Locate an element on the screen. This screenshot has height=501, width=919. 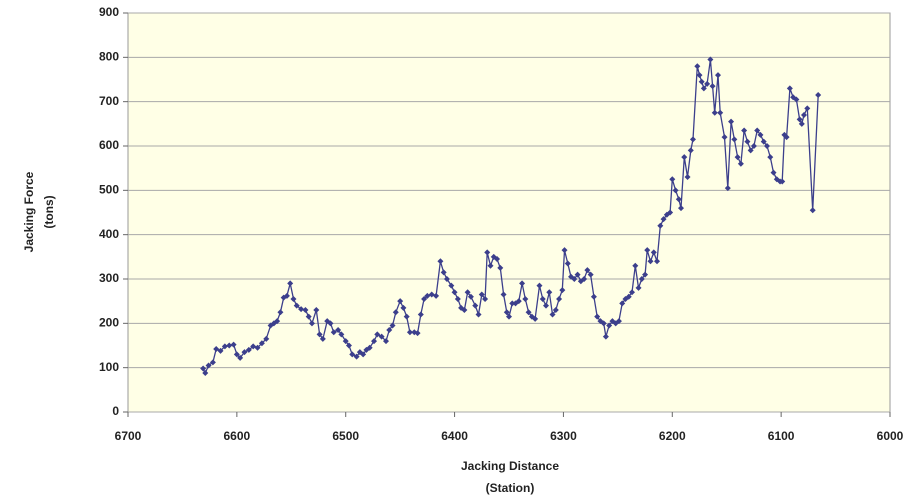
y-tick-label: 700 is located at coordinates (109, 101).